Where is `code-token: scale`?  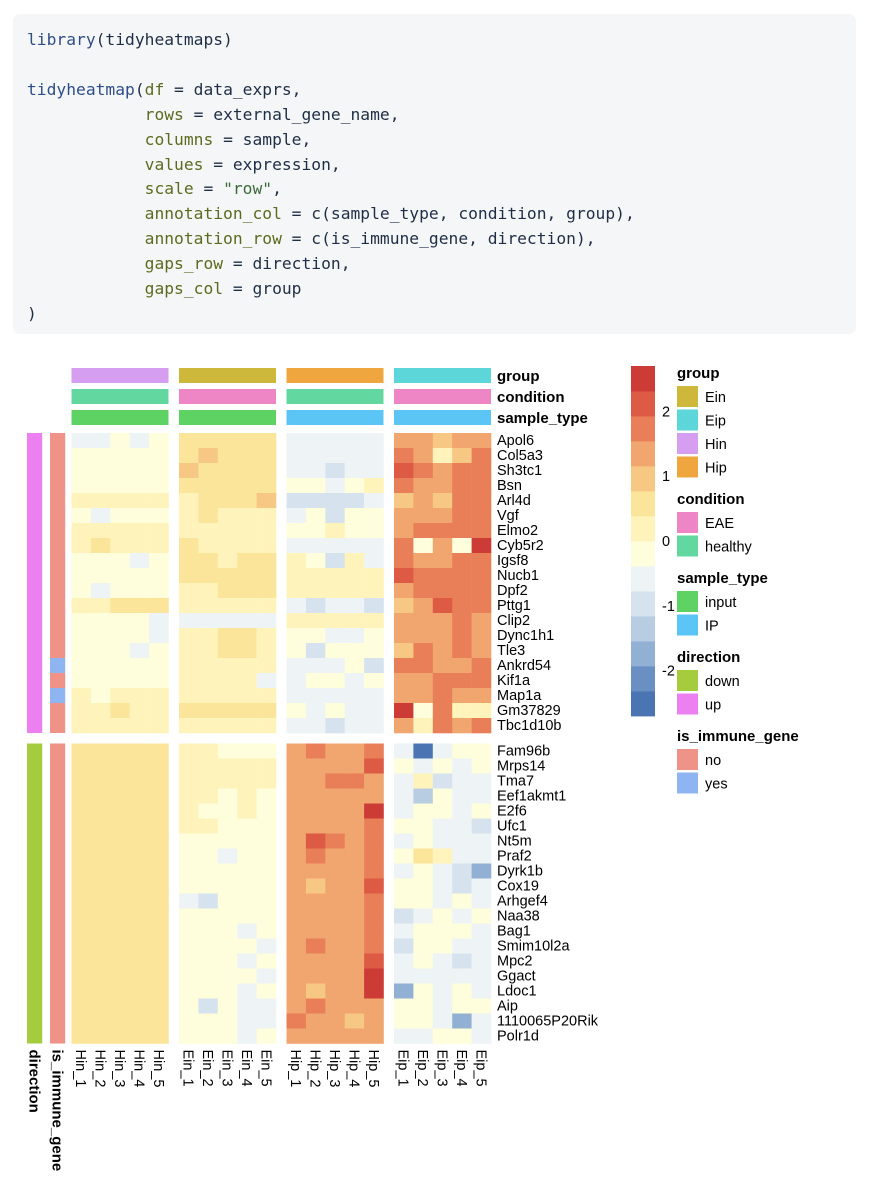
code-token: scale is located at coordinates (169, 189).